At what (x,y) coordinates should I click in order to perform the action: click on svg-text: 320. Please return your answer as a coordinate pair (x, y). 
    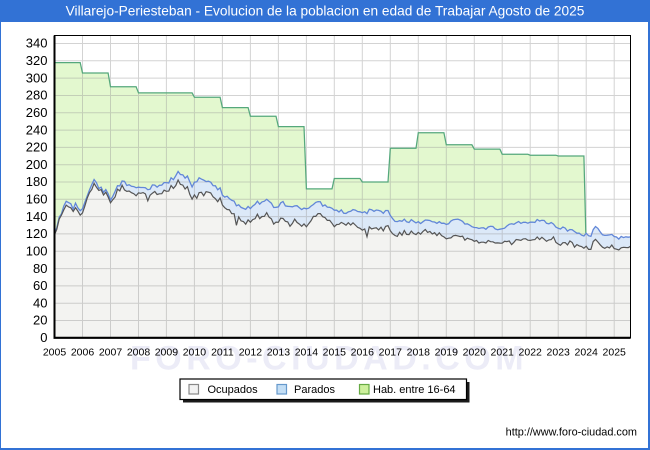
    Looking at the image, I should click on (37, 60).